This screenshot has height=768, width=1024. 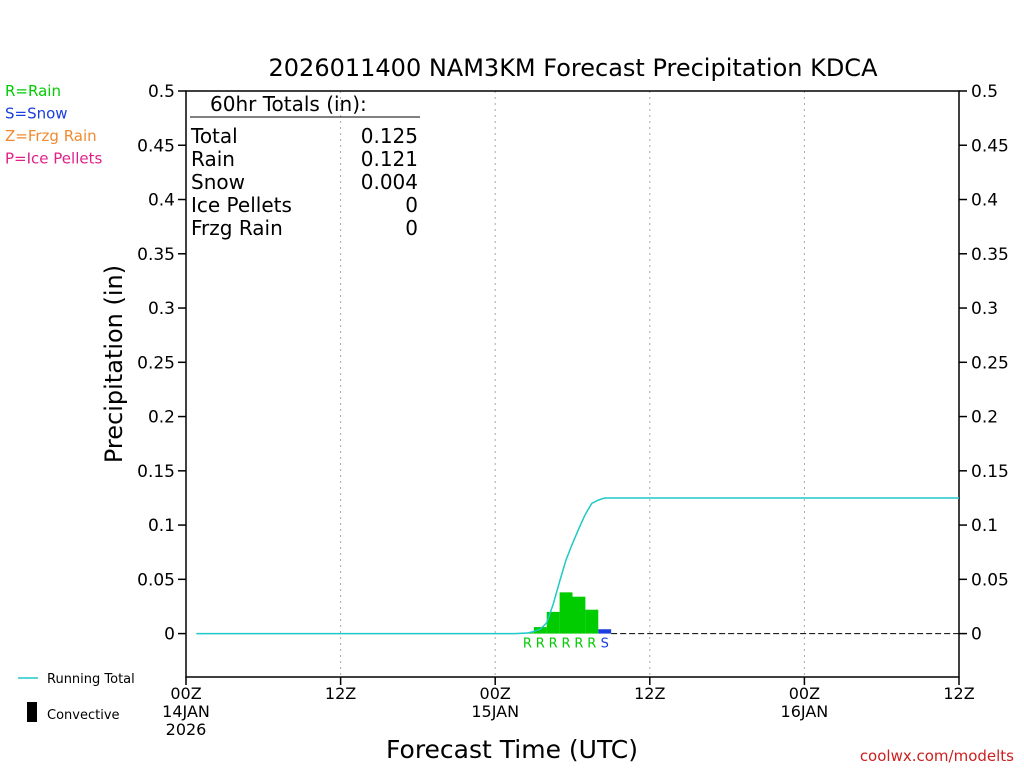 What do you see at coordinates (389, 159) in the screenshot?
I see `totals-row-value-1: 0.121` at bounding box center [389, 159].